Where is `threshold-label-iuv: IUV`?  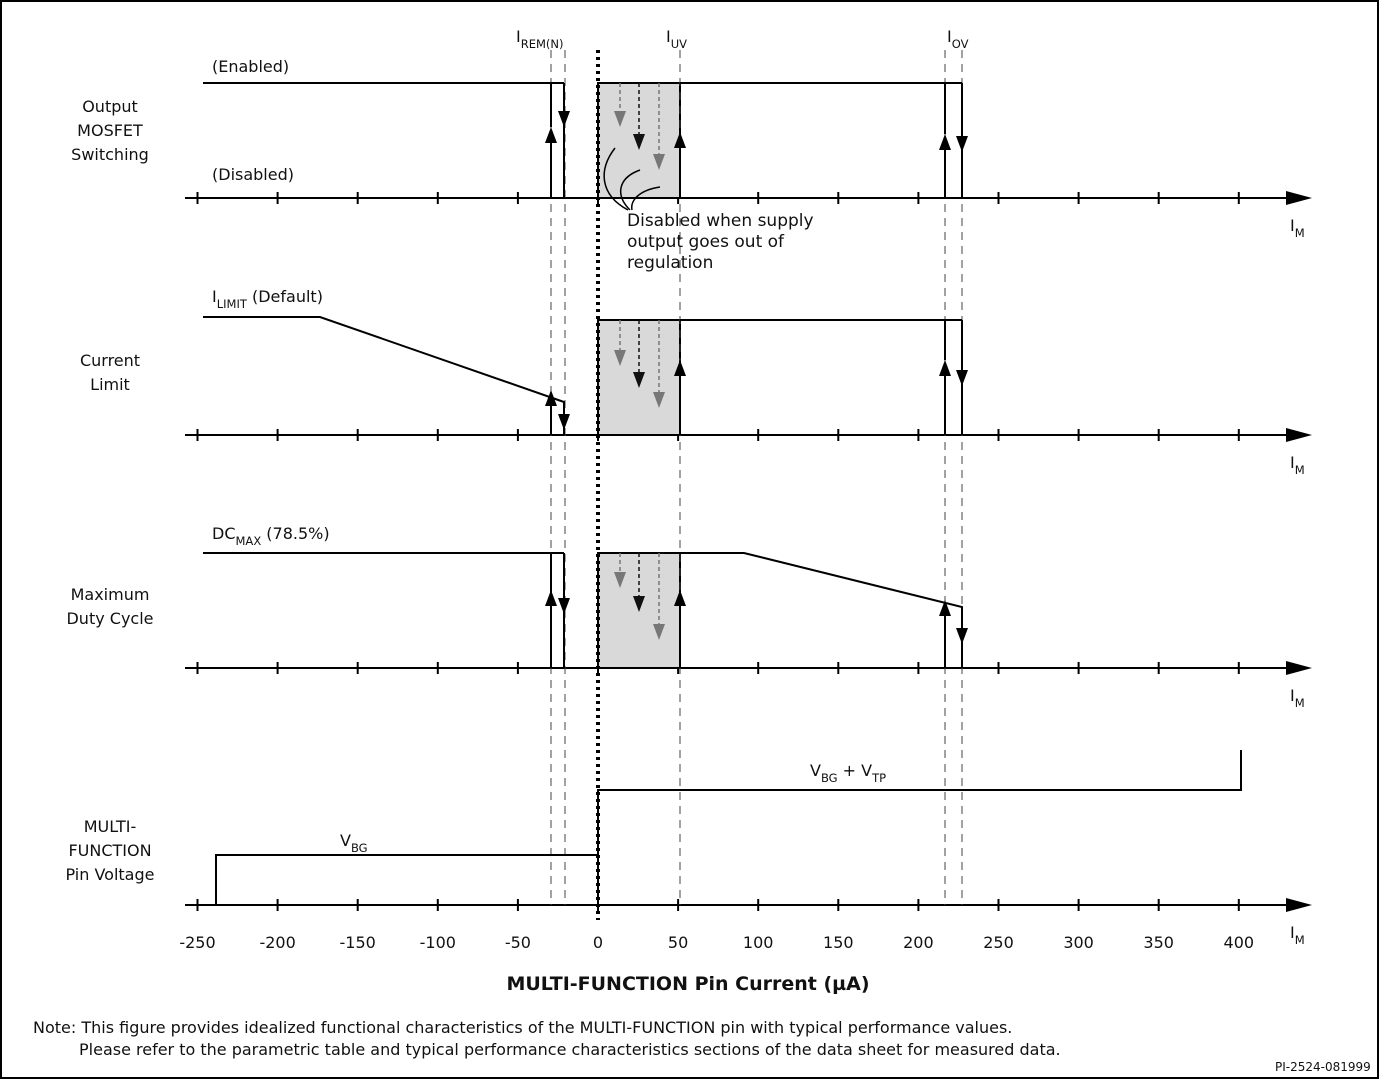 threshold-label-iuv: IUV is located at coordinates (676, 39).